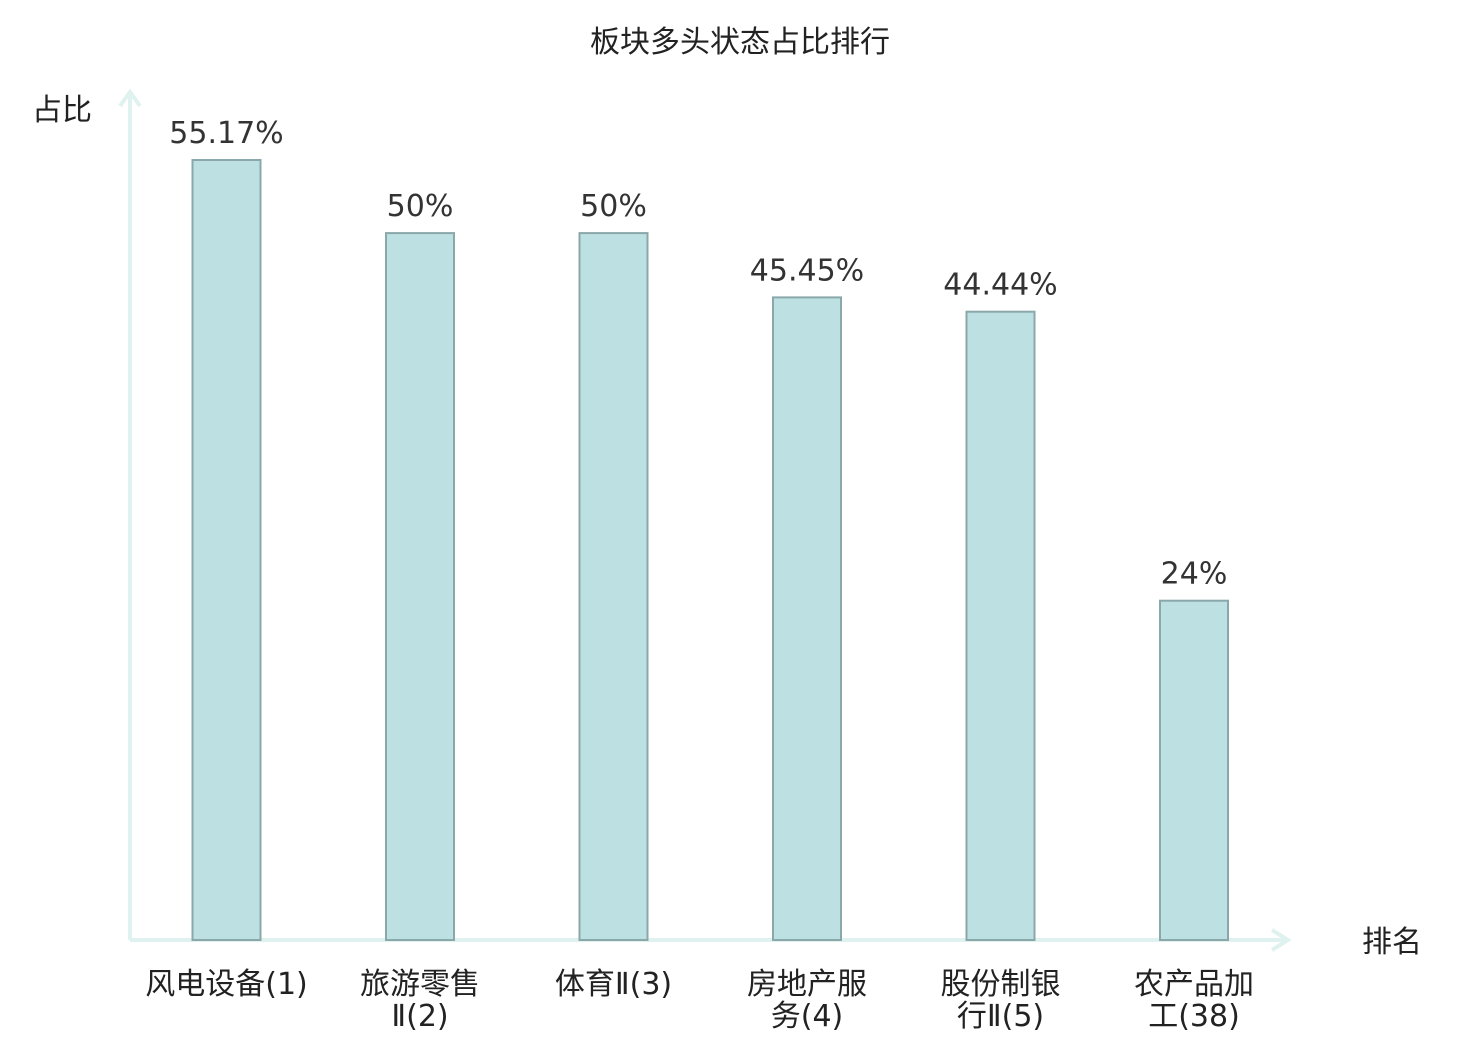 This screenshot has width=1480, height=1040. I want to click on y-axis-arrowhead, so click(130, 98).